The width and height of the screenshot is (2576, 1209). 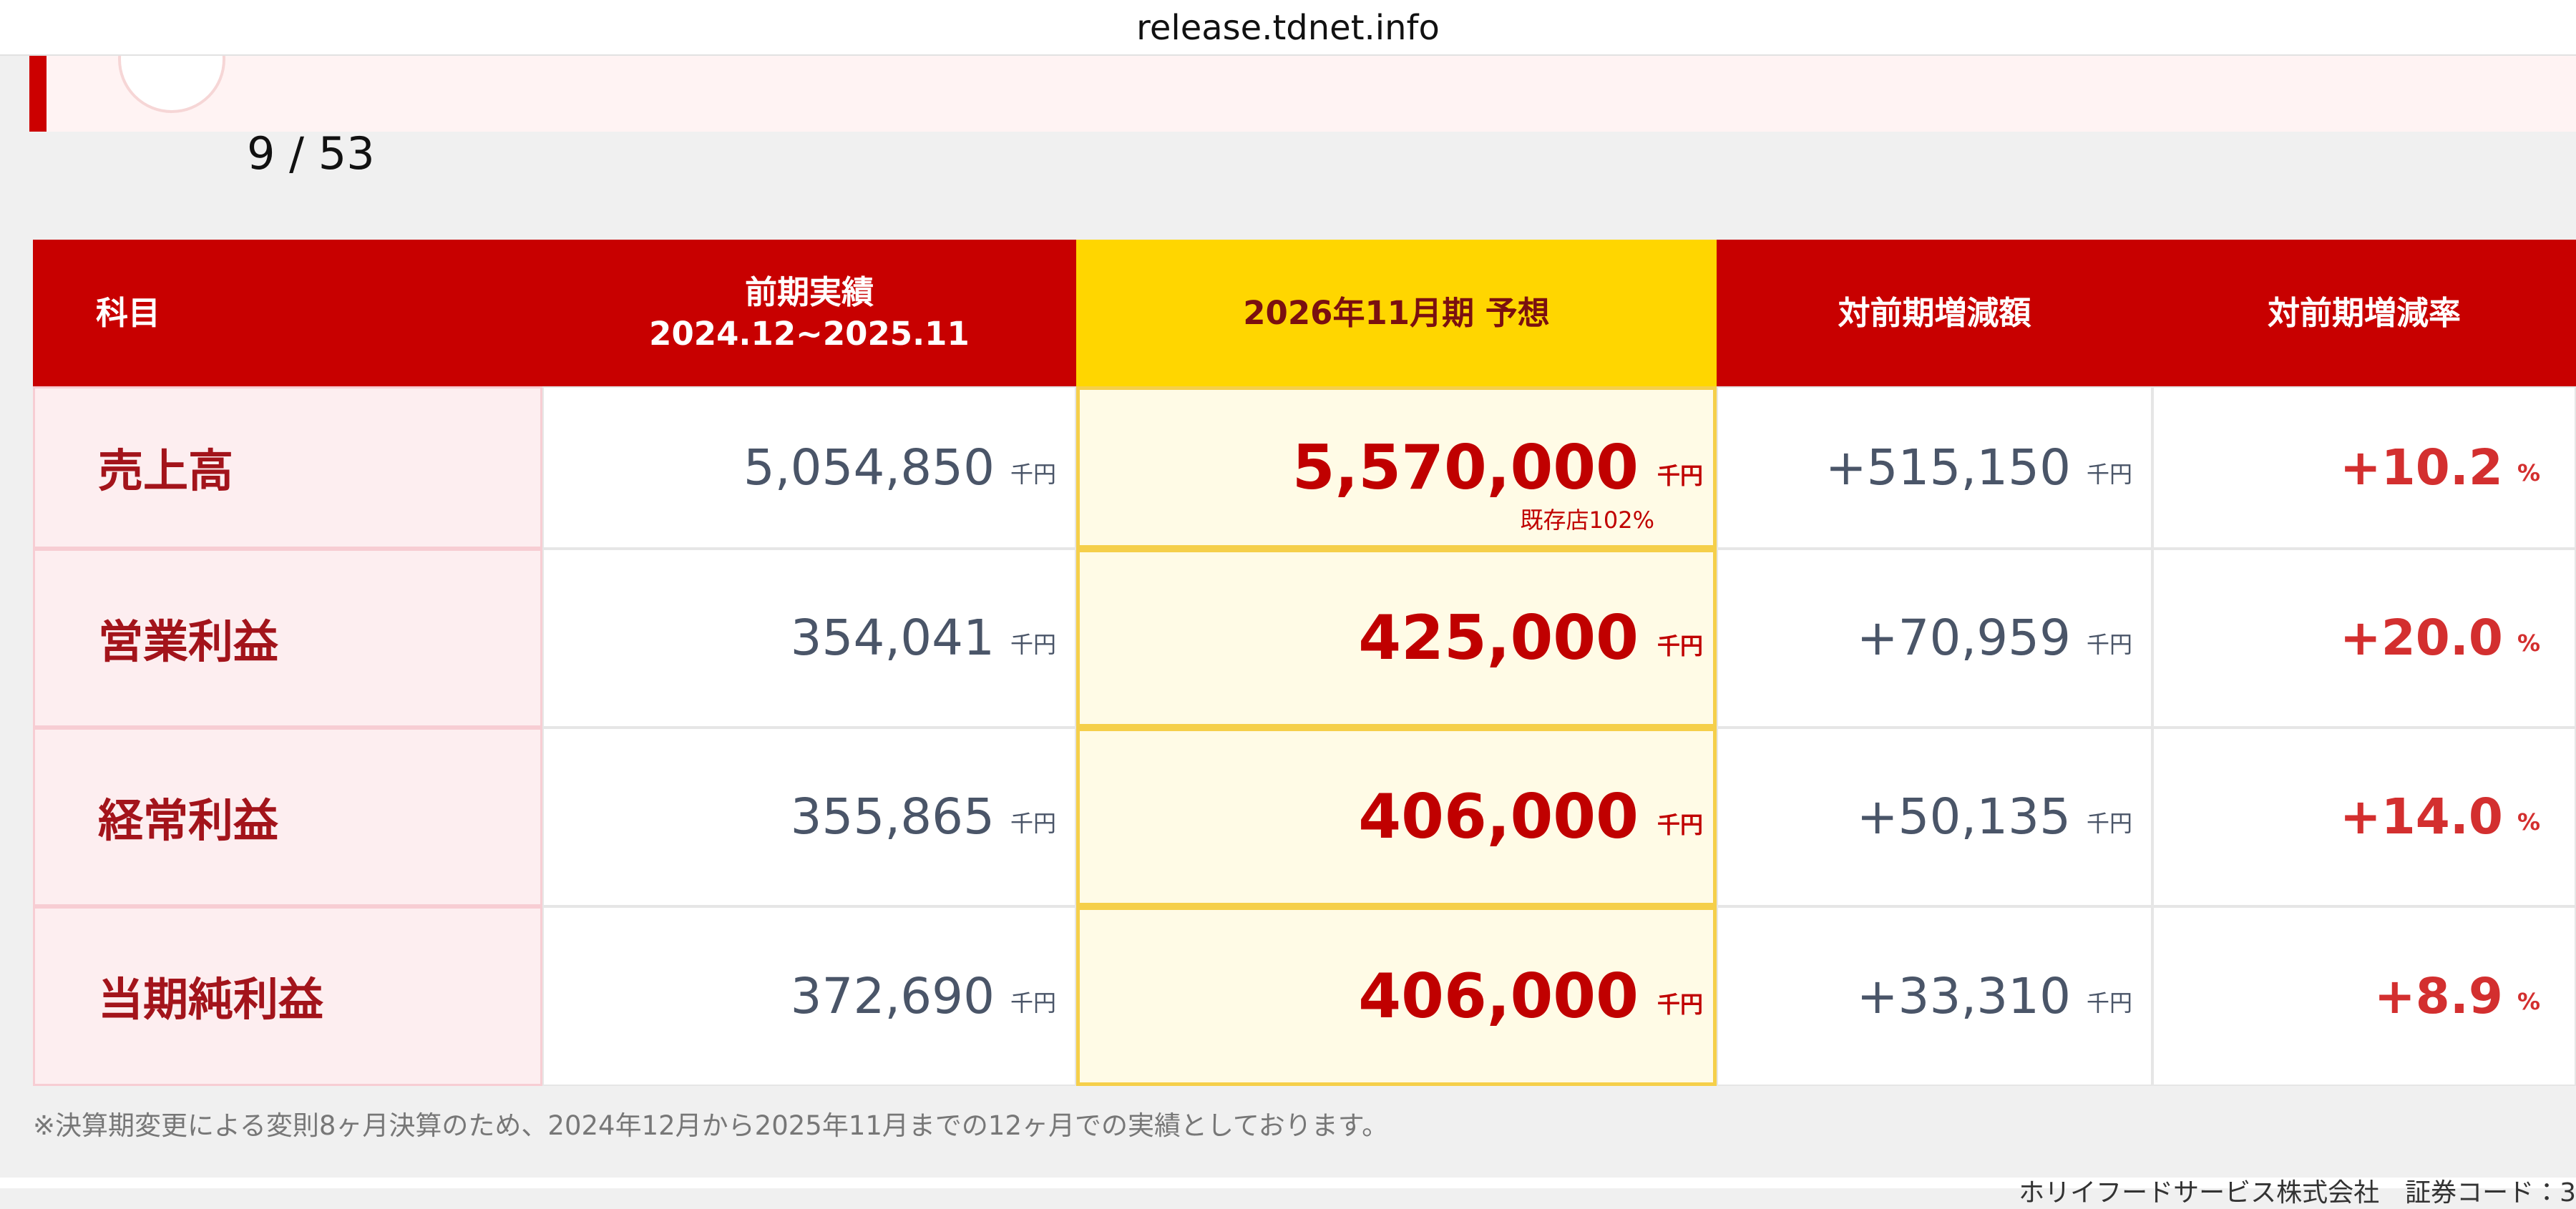 I want to click on change-value: +515,150, so click(x=1948, y=467).